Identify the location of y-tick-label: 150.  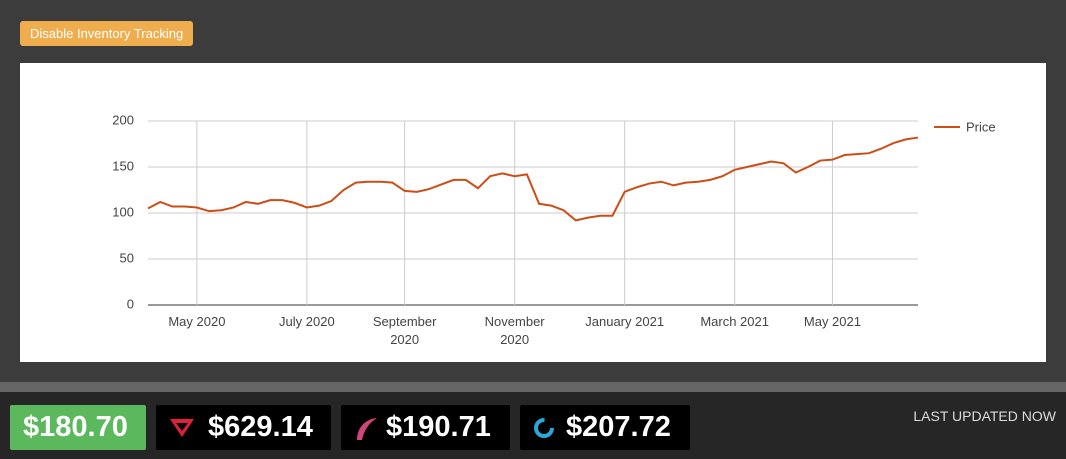
(123, 165).